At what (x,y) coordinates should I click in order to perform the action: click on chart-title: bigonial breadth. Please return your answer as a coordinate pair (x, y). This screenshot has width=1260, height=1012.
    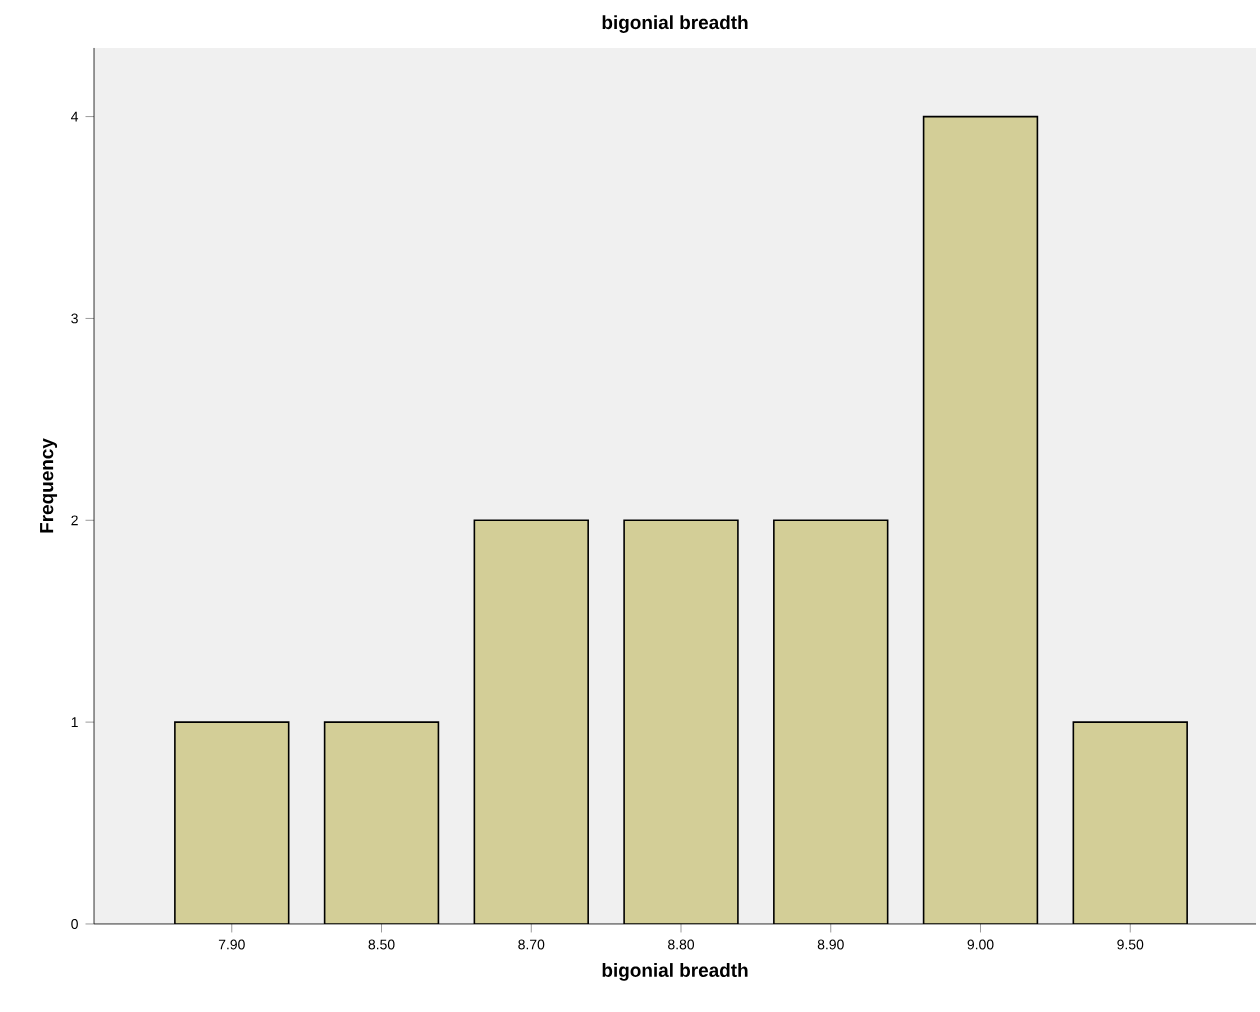
    Looking at the image, I should click on (675, 24).